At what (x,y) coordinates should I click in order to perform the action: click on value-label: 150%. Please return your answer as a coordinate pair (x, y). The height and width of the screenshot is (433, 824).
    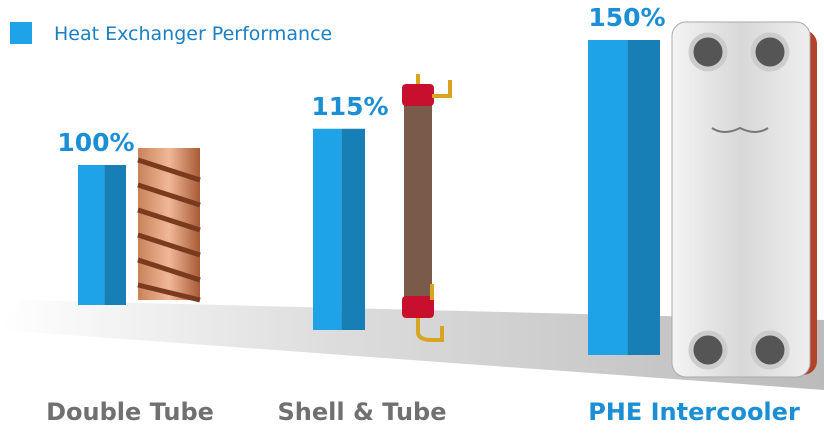
    Looking at the image, I should click on (626, 17).